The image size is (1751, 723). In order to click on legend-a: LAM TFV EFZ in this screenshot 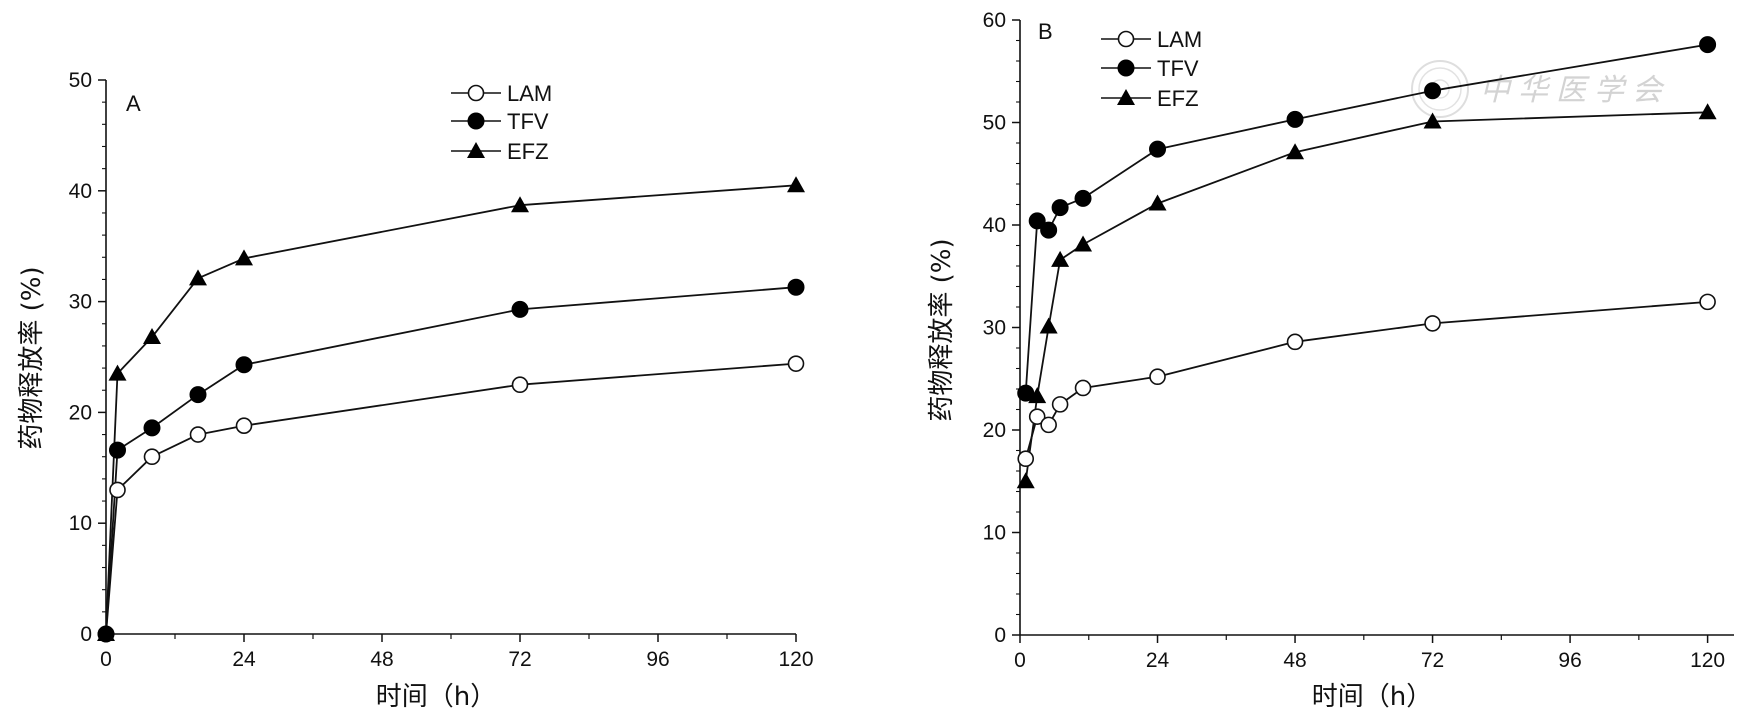, I will do `click(501, 122)`.